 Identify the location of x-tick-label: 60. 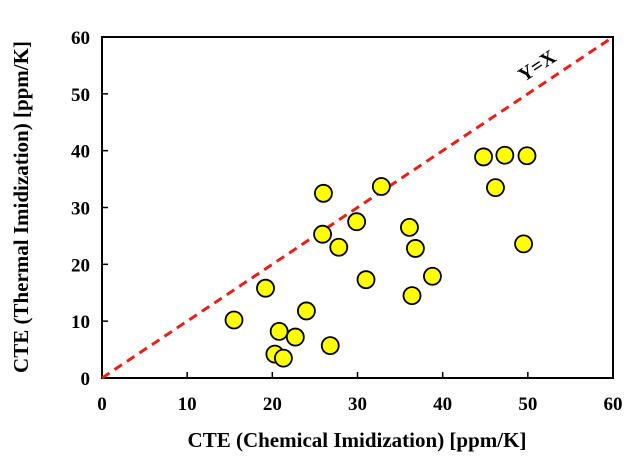
(613, 404).